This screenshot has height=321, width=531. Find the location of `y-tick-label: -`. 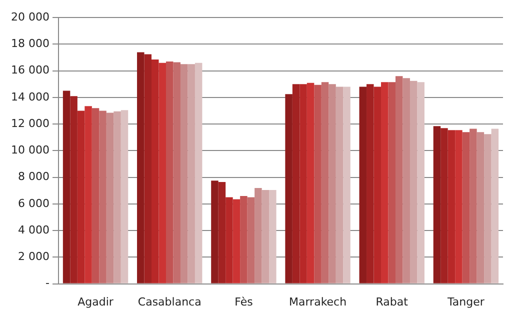

y-tick-label: - is located at coordinates (48, 283).